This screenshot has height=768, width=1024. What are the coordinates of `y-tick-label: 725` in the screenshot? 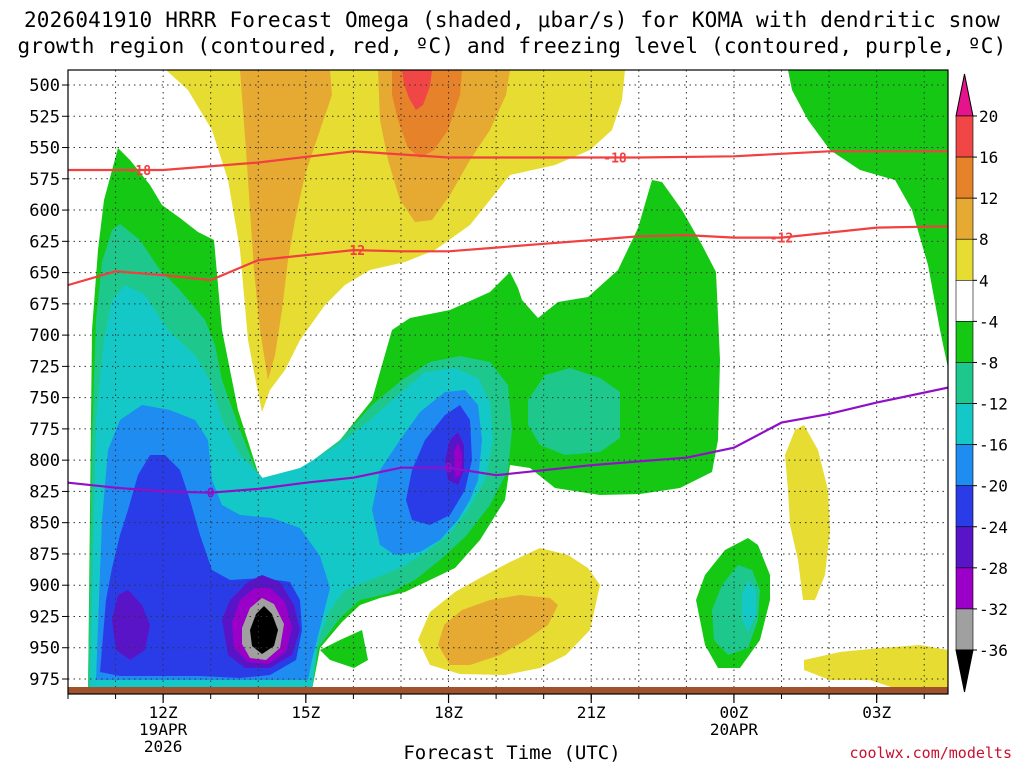 It's located at (44, 367).